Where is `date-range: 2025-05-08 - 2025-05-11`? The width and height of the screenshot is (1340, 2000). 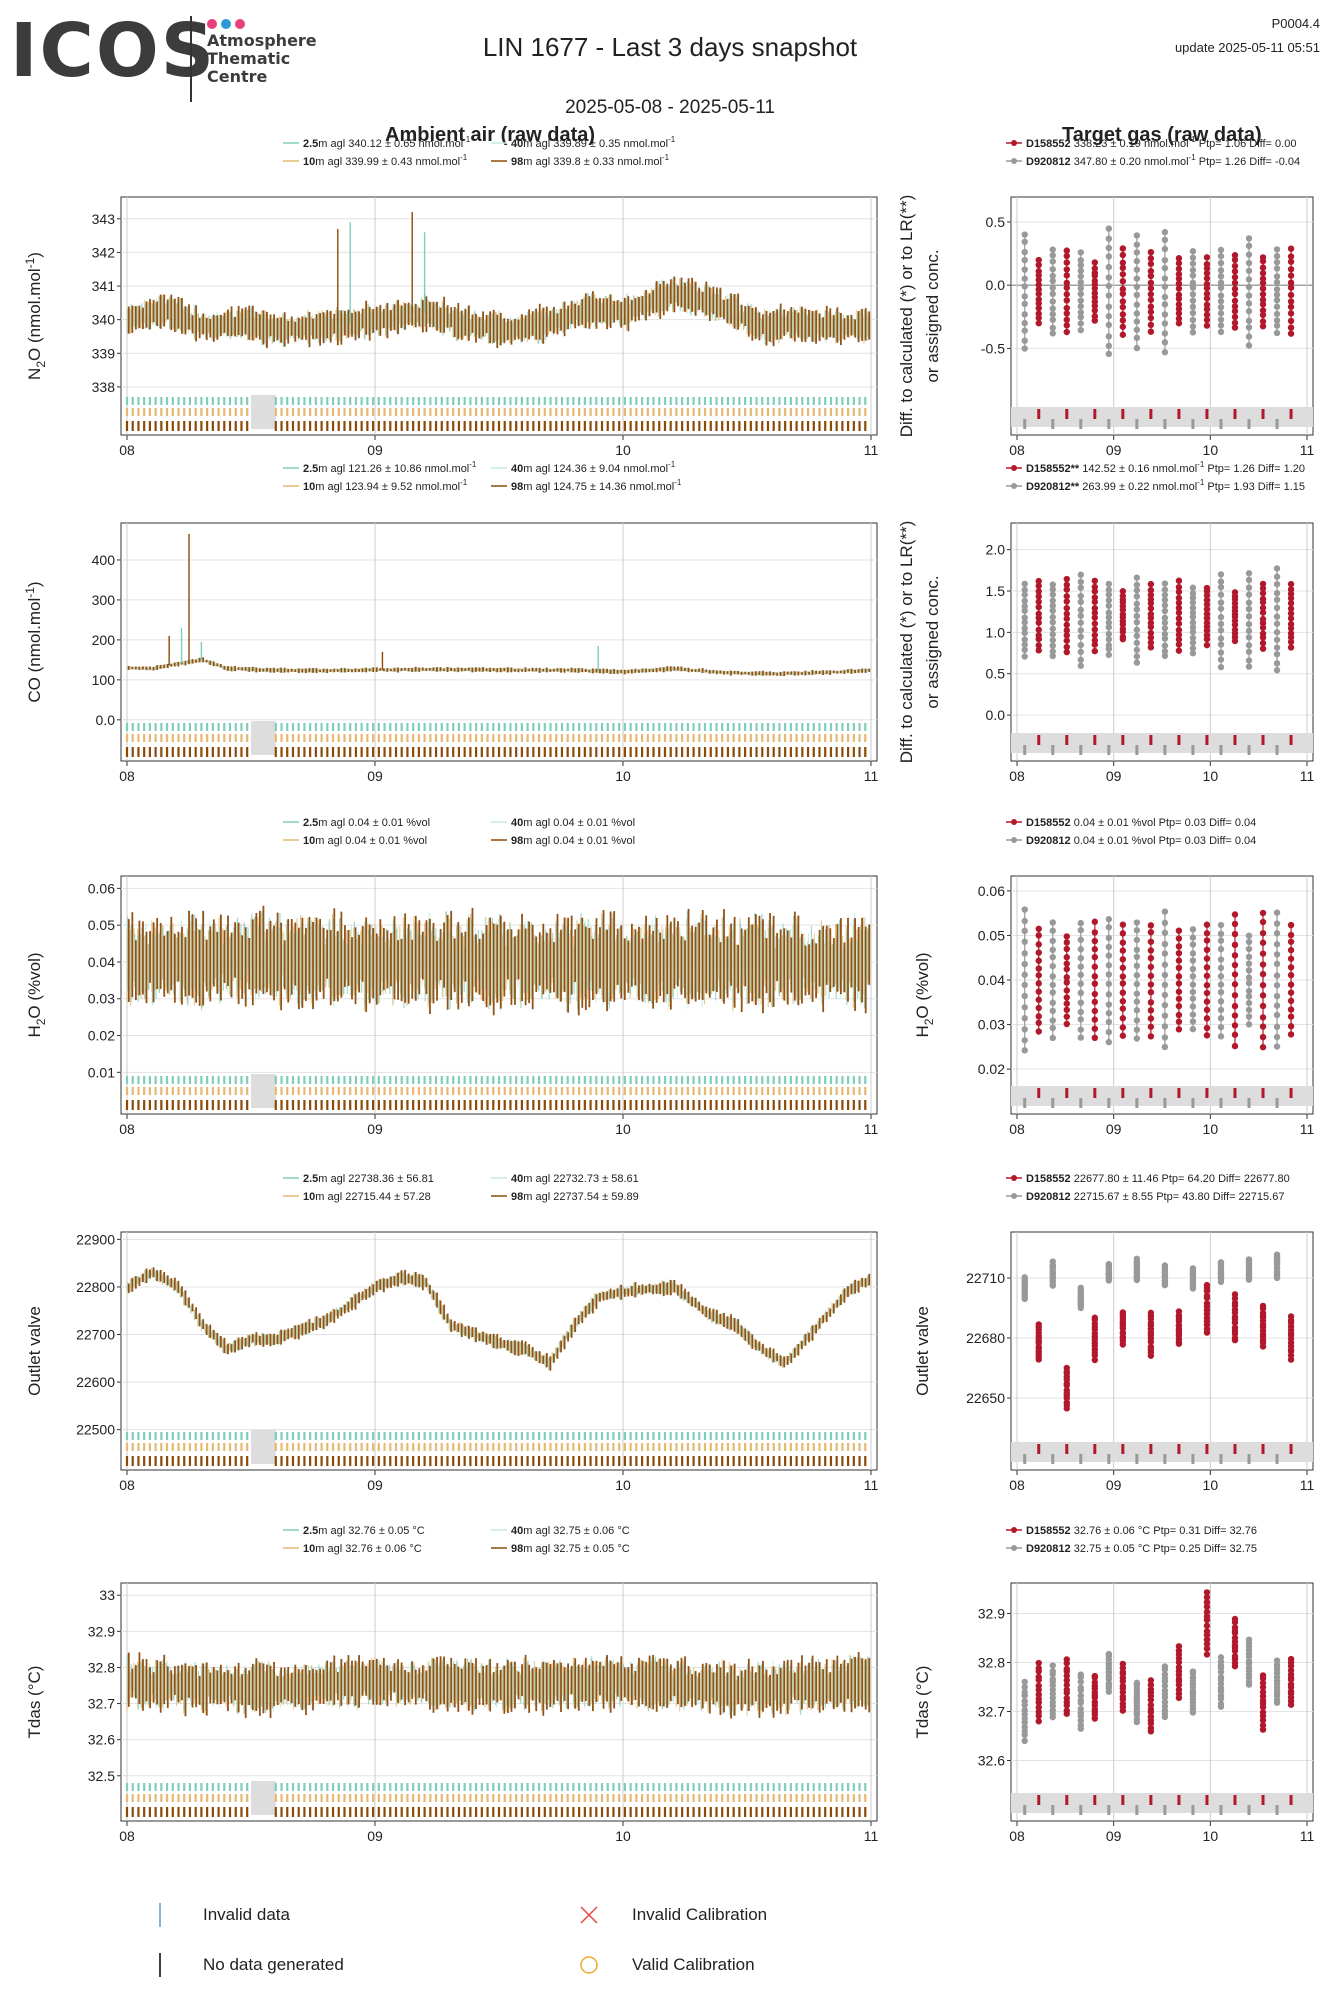
date-range: 2025-05-08 - 2025-05-11 is located at coordinates (670, 107).